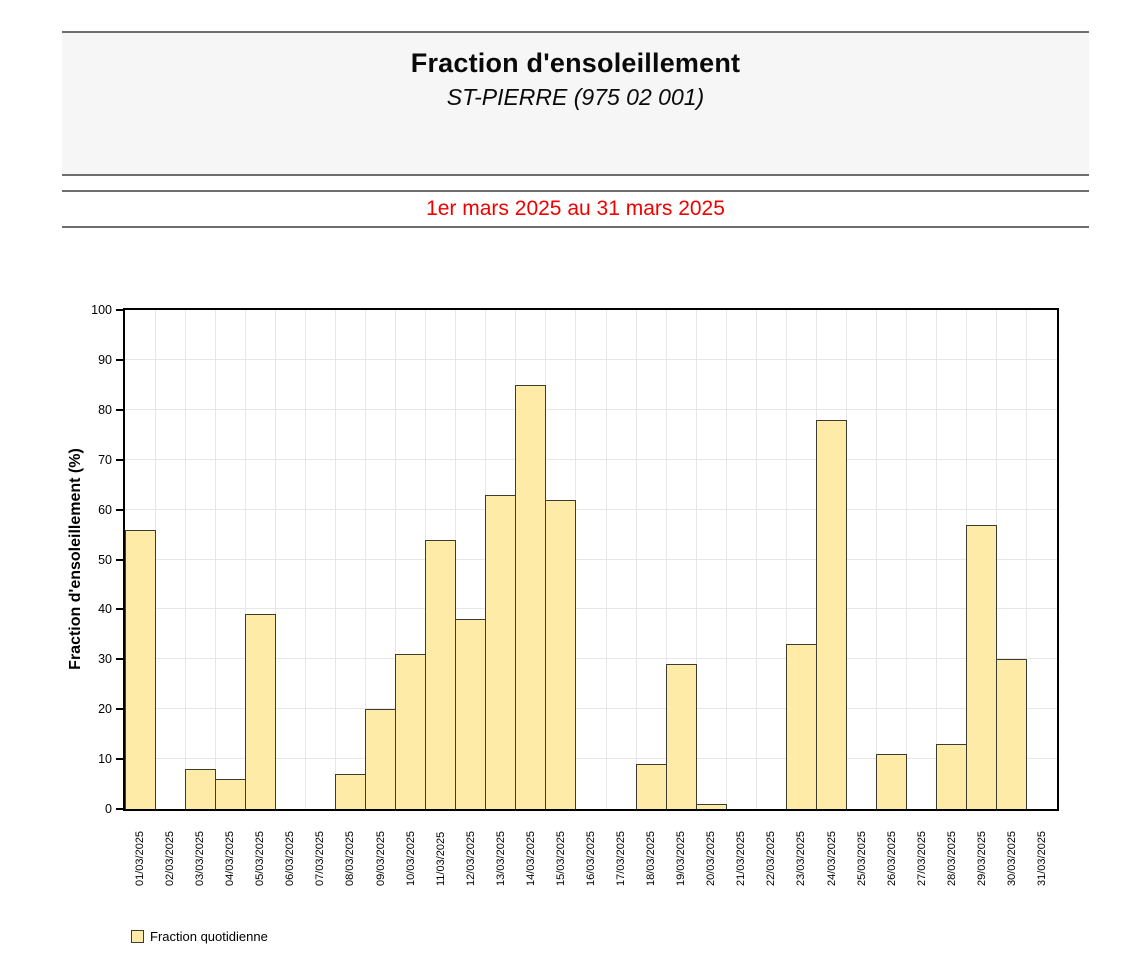 The width and height of the screenshot is (1144, 973). I want to click on x-tick-label: 06/03/2025, so click(290, 858).